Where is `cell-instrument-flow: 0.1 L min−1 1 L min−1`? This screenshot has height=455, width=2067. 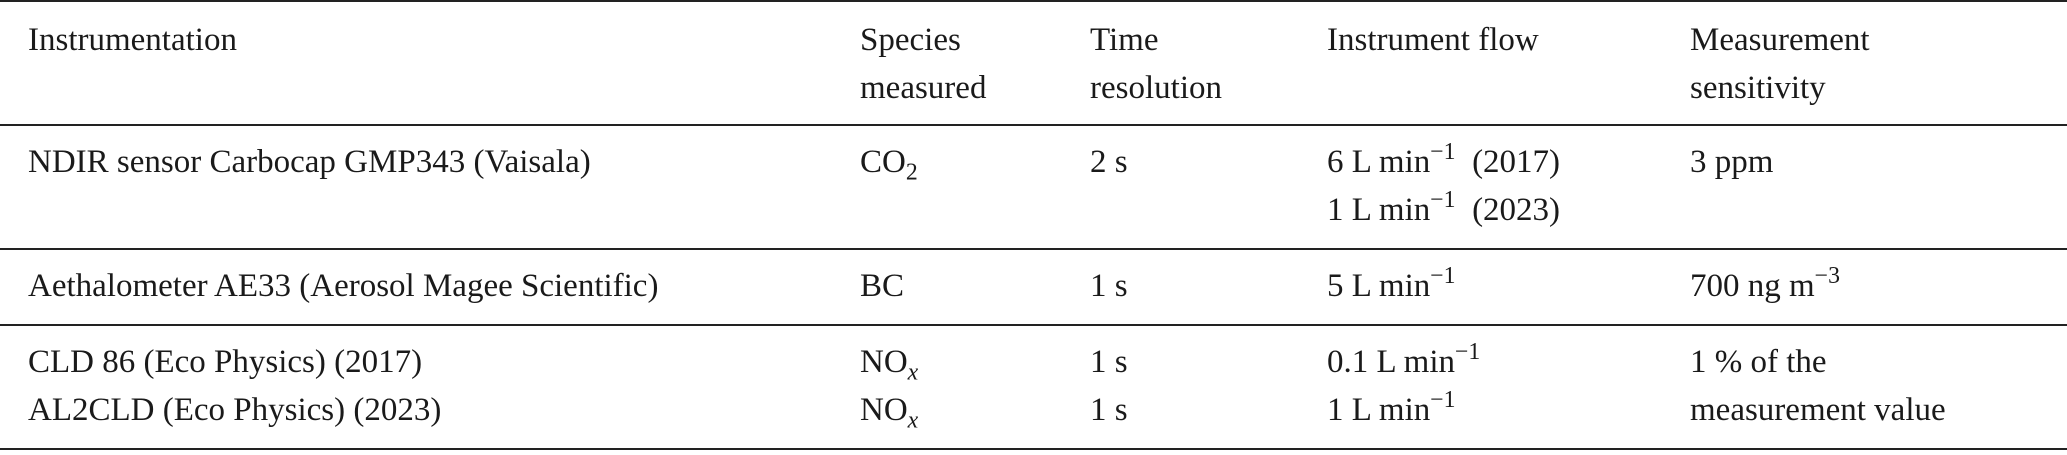 cell-instrument-flow: 0.1 L min−1 1 L min−1 is located at coordinates (1508, 387).